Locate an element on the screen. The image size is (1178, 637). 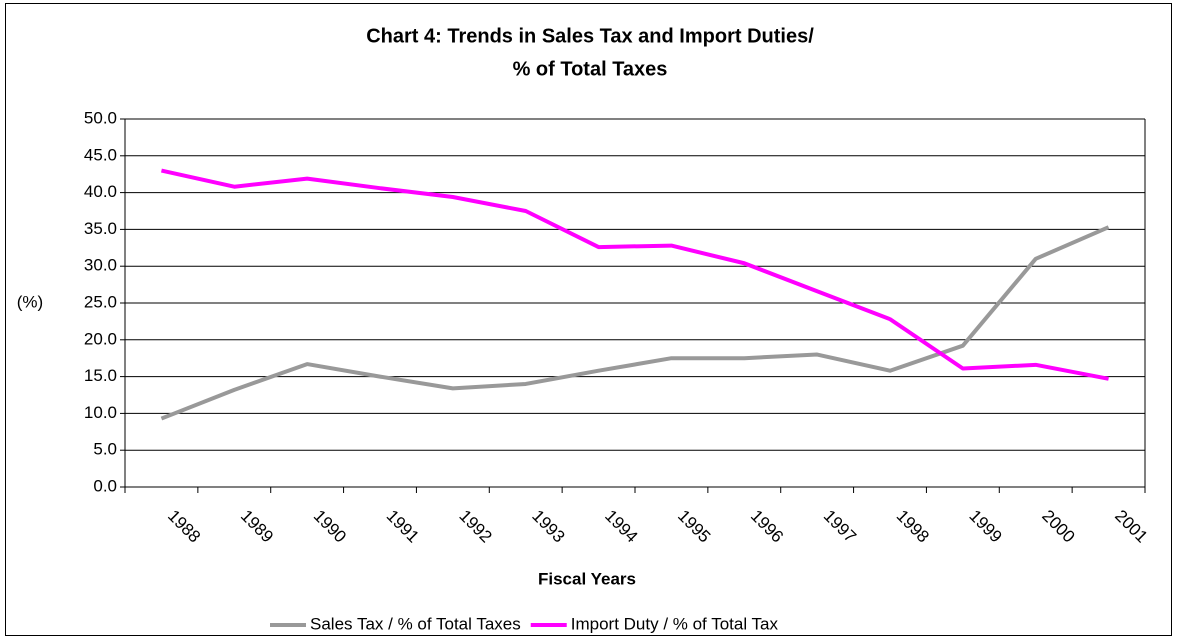
y-tick-label: 35.0 is located at coordinates (100, 228).